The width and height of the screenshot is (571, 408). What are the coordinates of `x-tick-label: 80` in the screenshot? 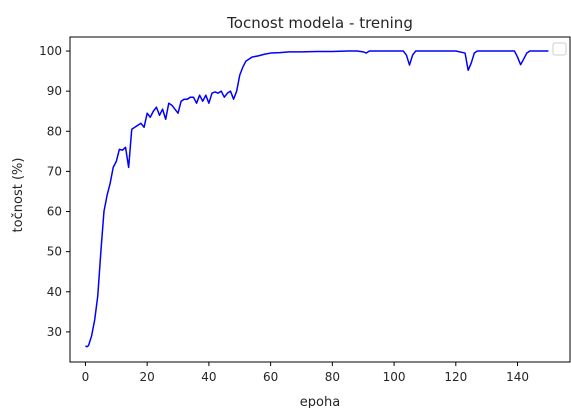 It's located at (332, 377).